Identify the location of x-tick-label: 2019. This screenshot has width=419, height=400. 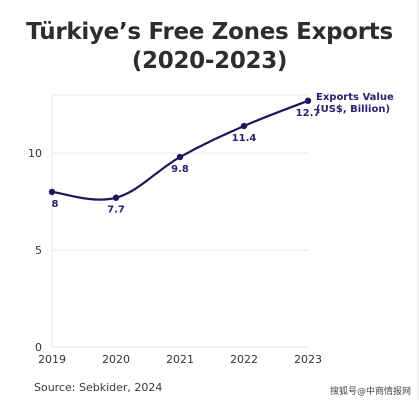
(52, 359).